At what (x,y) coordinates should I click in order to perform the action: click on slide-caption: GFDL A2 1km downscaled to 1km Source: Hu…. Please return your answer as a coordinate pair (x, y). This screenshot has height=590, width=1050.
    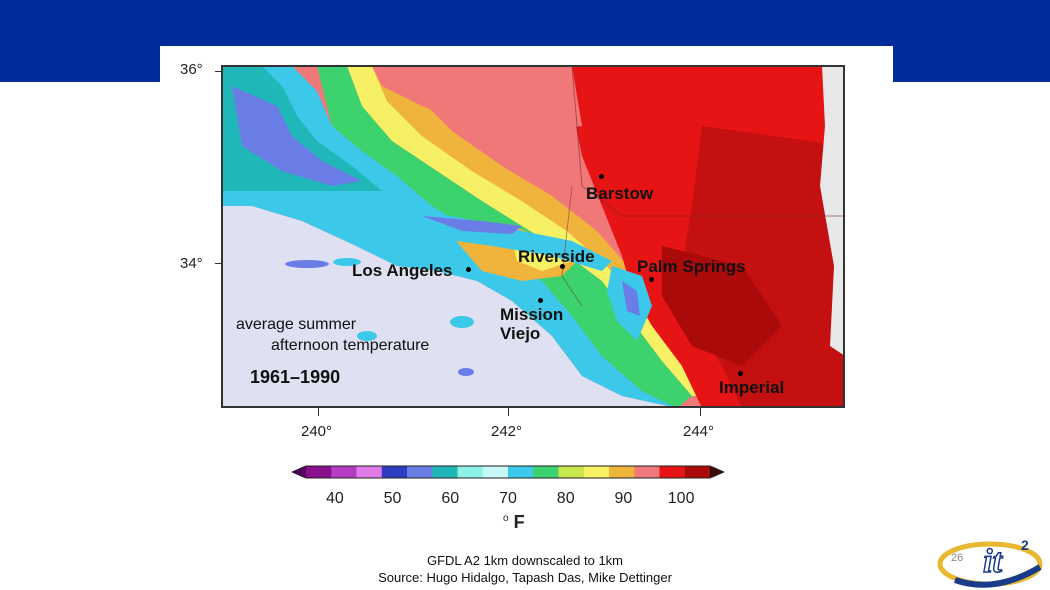
    Looking at the image, I should click on (525, 569).